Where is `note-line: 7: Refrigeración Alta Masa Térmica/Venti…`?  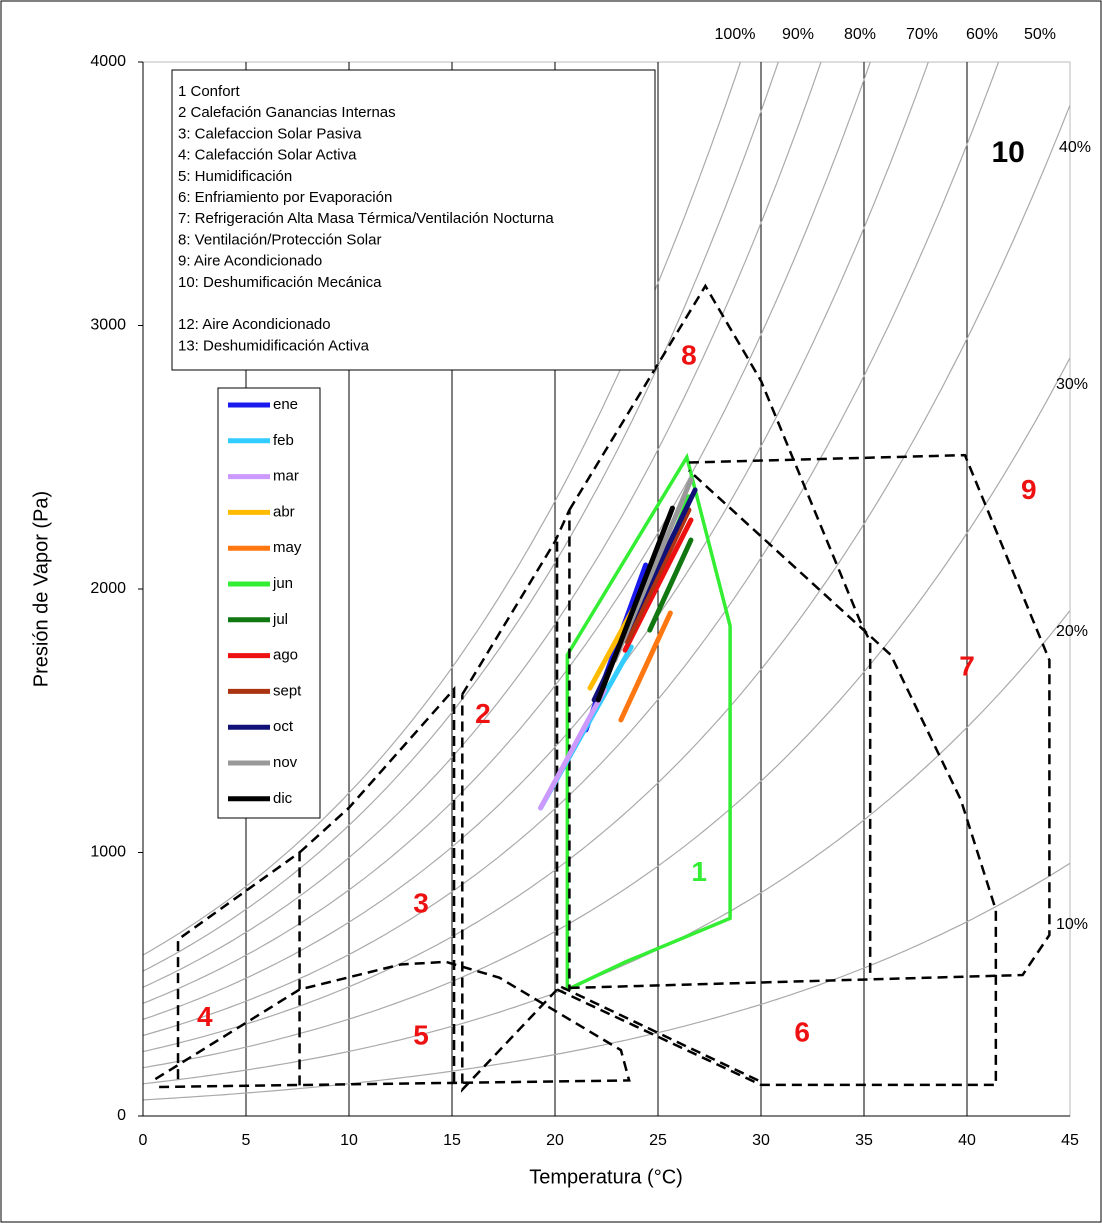 note-line: 7: Refrigeración Alta Masa Térmica/Venti… is located at coordinates (366, 218).